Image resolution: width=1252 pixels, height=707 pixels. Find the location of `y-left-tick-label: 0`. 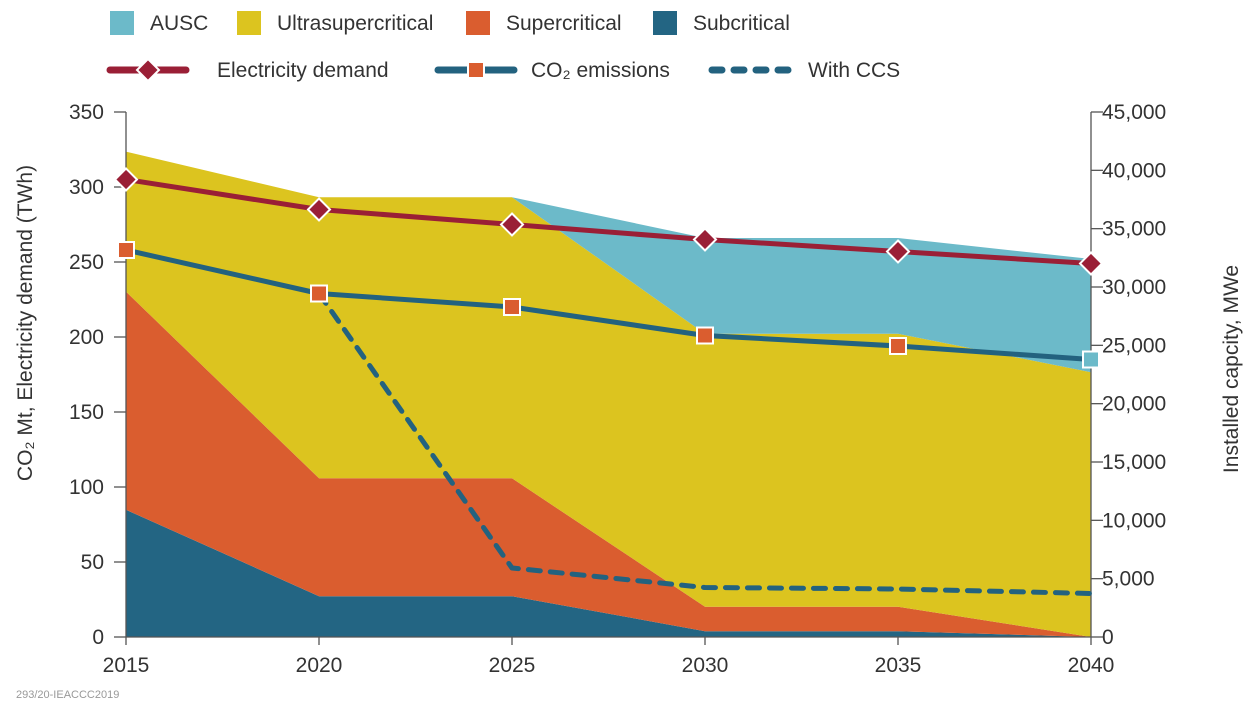

y-left-tick-label: 0 is located at coordinates (98, 637).